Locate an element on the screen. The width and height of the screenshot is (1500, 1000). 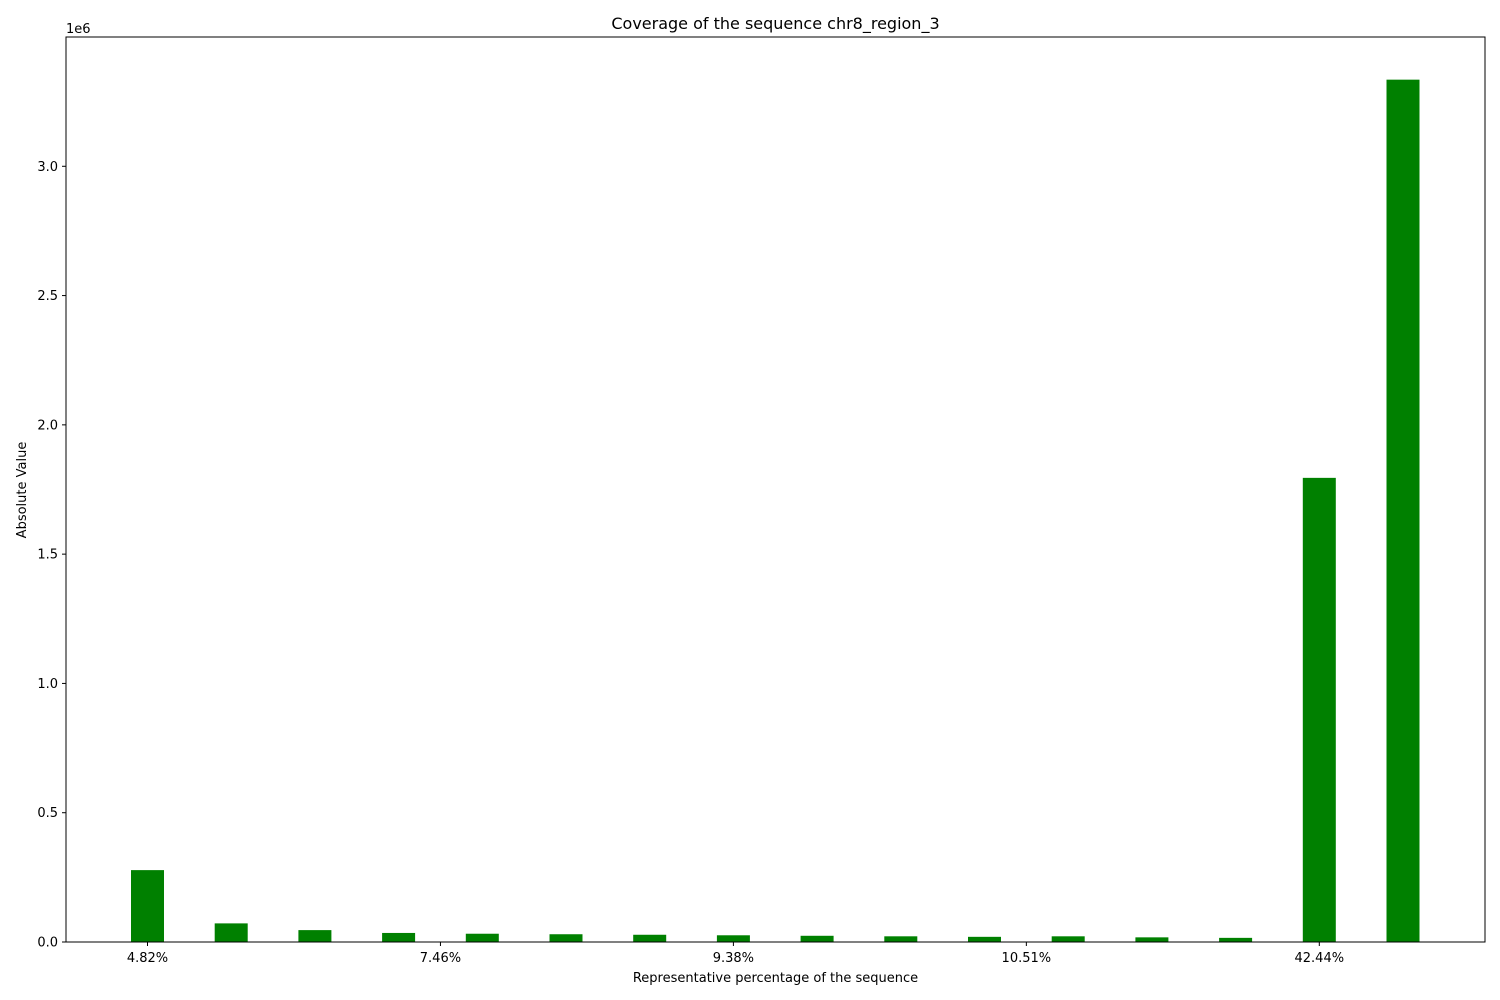
y-tick-label-1: 0.5 is located at coordinates (47, 813).